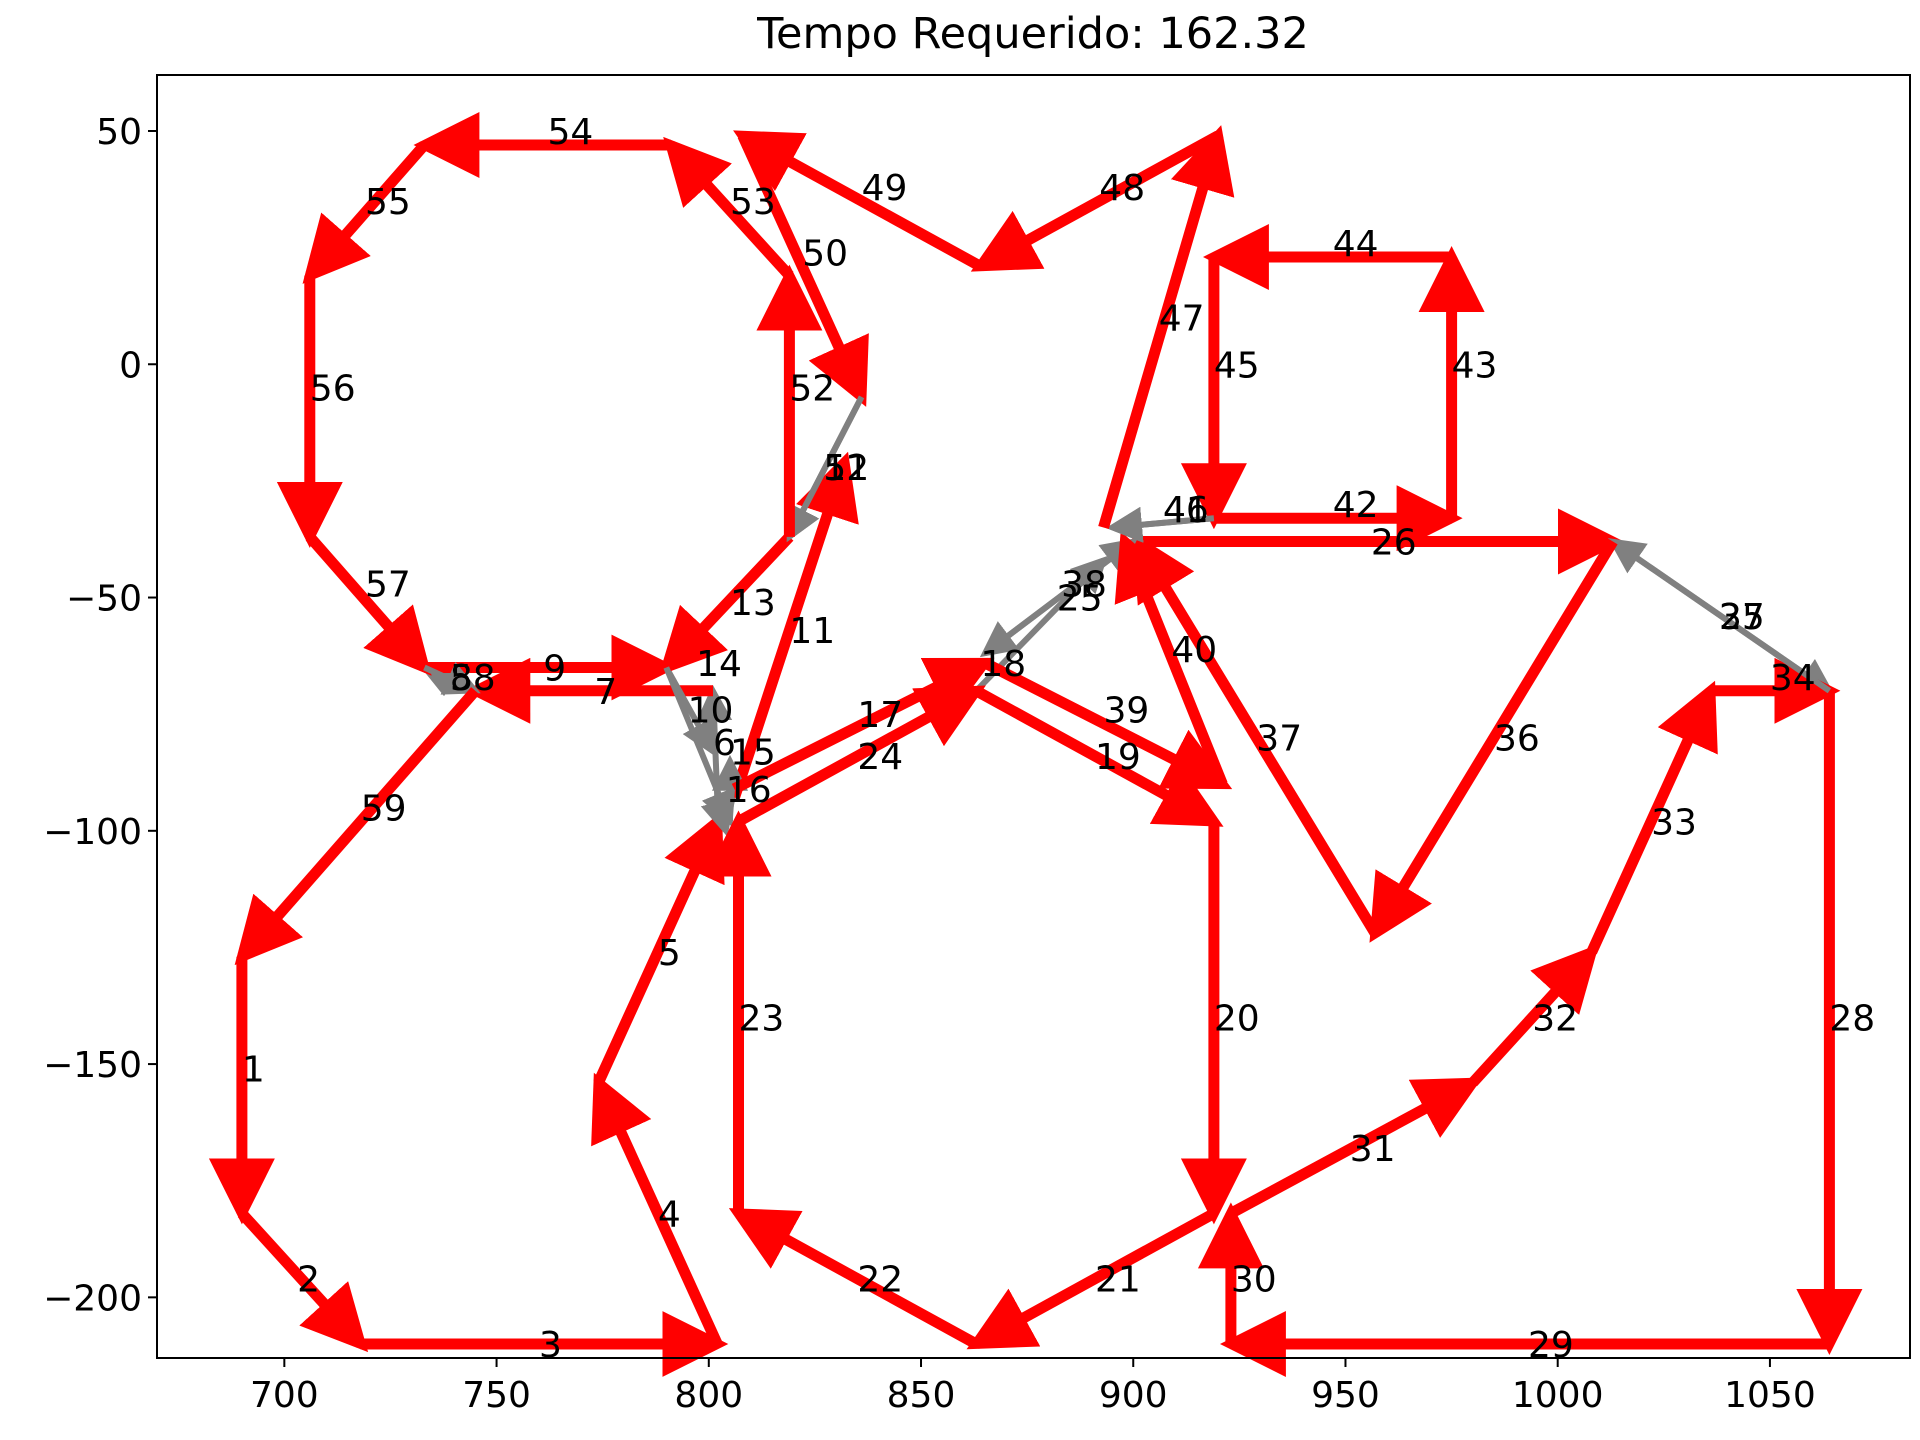  What do you see at coordinates (1394, 543) in the screenshot?
I see `segment-label-26: 26` at bounding box center [1394, 543].